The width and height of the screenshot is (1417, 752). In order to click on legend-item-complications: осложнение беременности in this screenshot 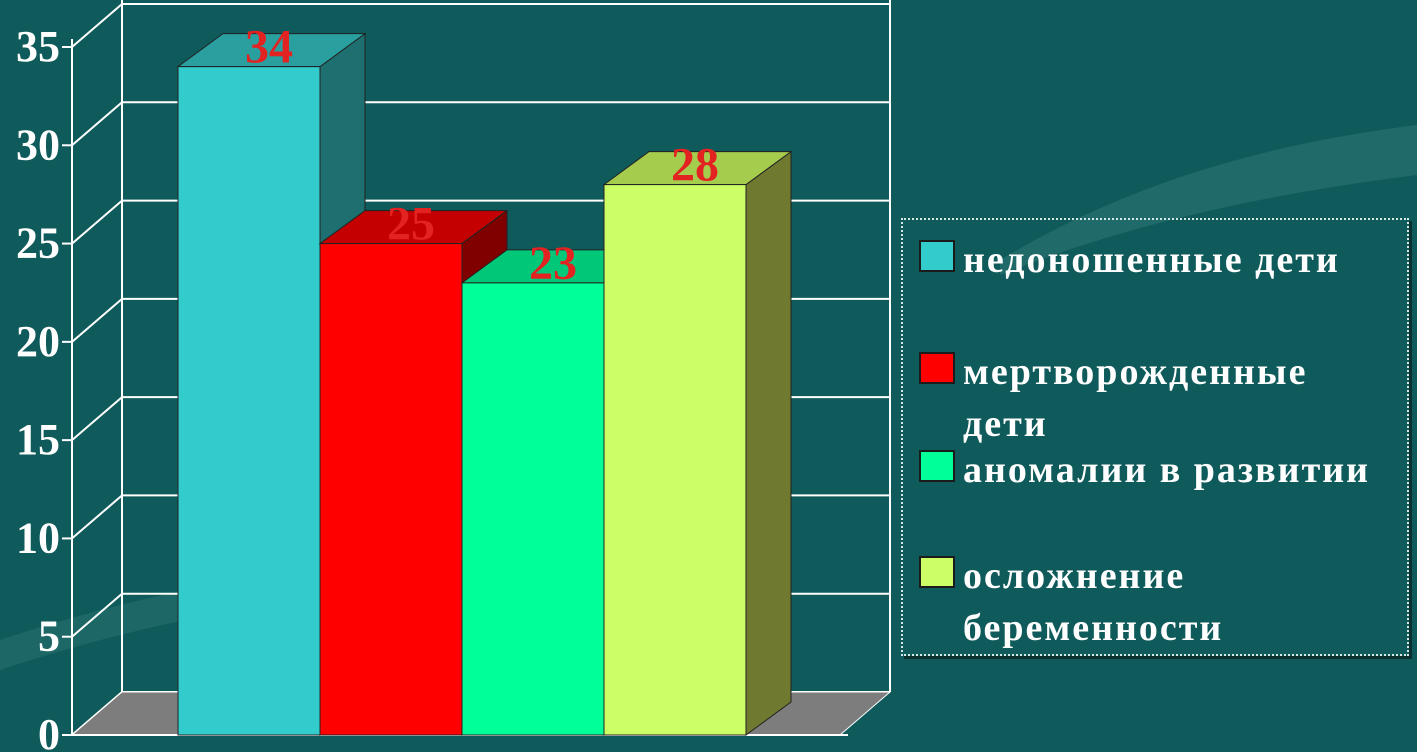, I will do `click(1161, 602)`.